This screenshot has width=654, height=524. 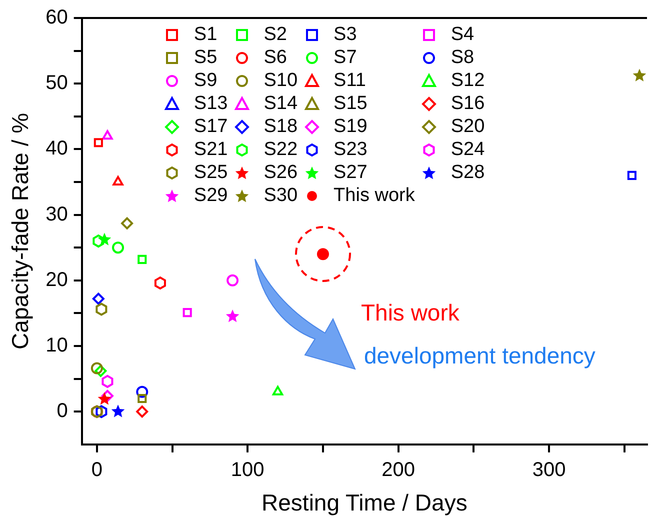 I want to click on legend-label: S22, so click(x=281, y=149).